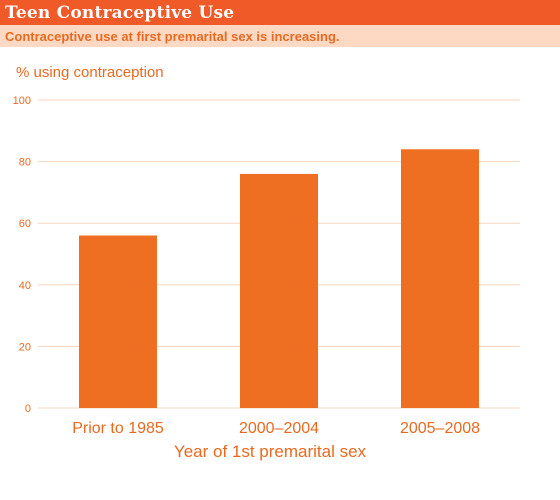  Describe the element at coordinates (25, 224) in the screenshot. I see `y-tick-label-60: 60` at that location.